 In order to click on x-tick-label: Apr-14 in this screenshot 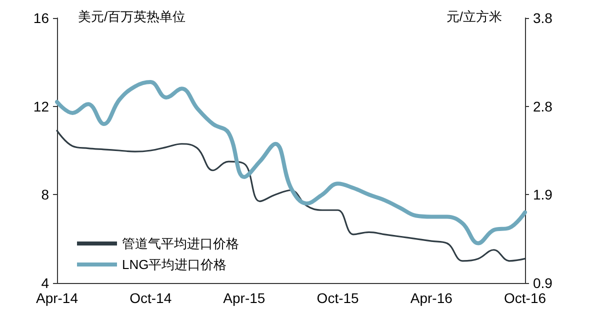, I will do `click(57, 298)`.